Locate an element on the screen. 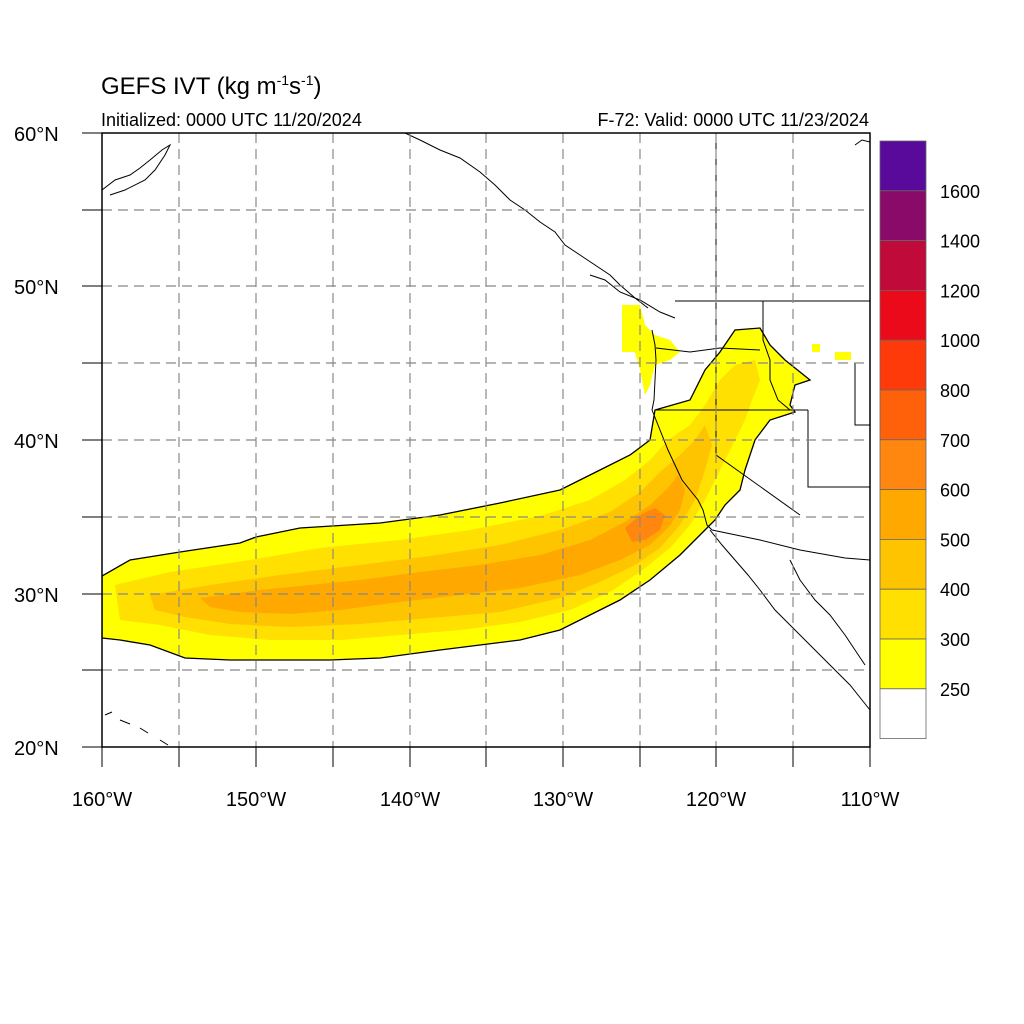 The height and width of the screenshot is (1024, 1024). colorbar-label: 250 is located at coordinates (955, 690).